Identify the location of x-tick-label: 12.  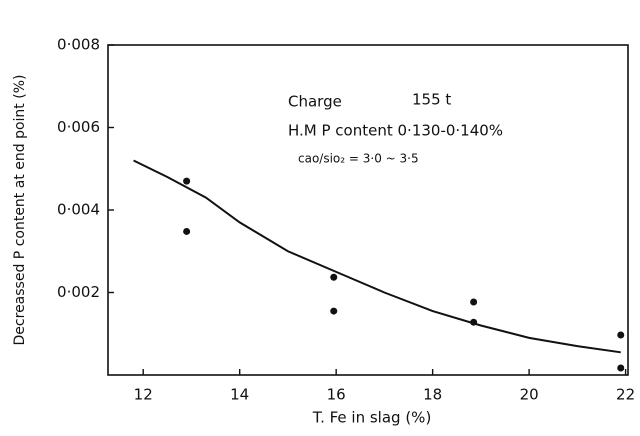
(143, 395).